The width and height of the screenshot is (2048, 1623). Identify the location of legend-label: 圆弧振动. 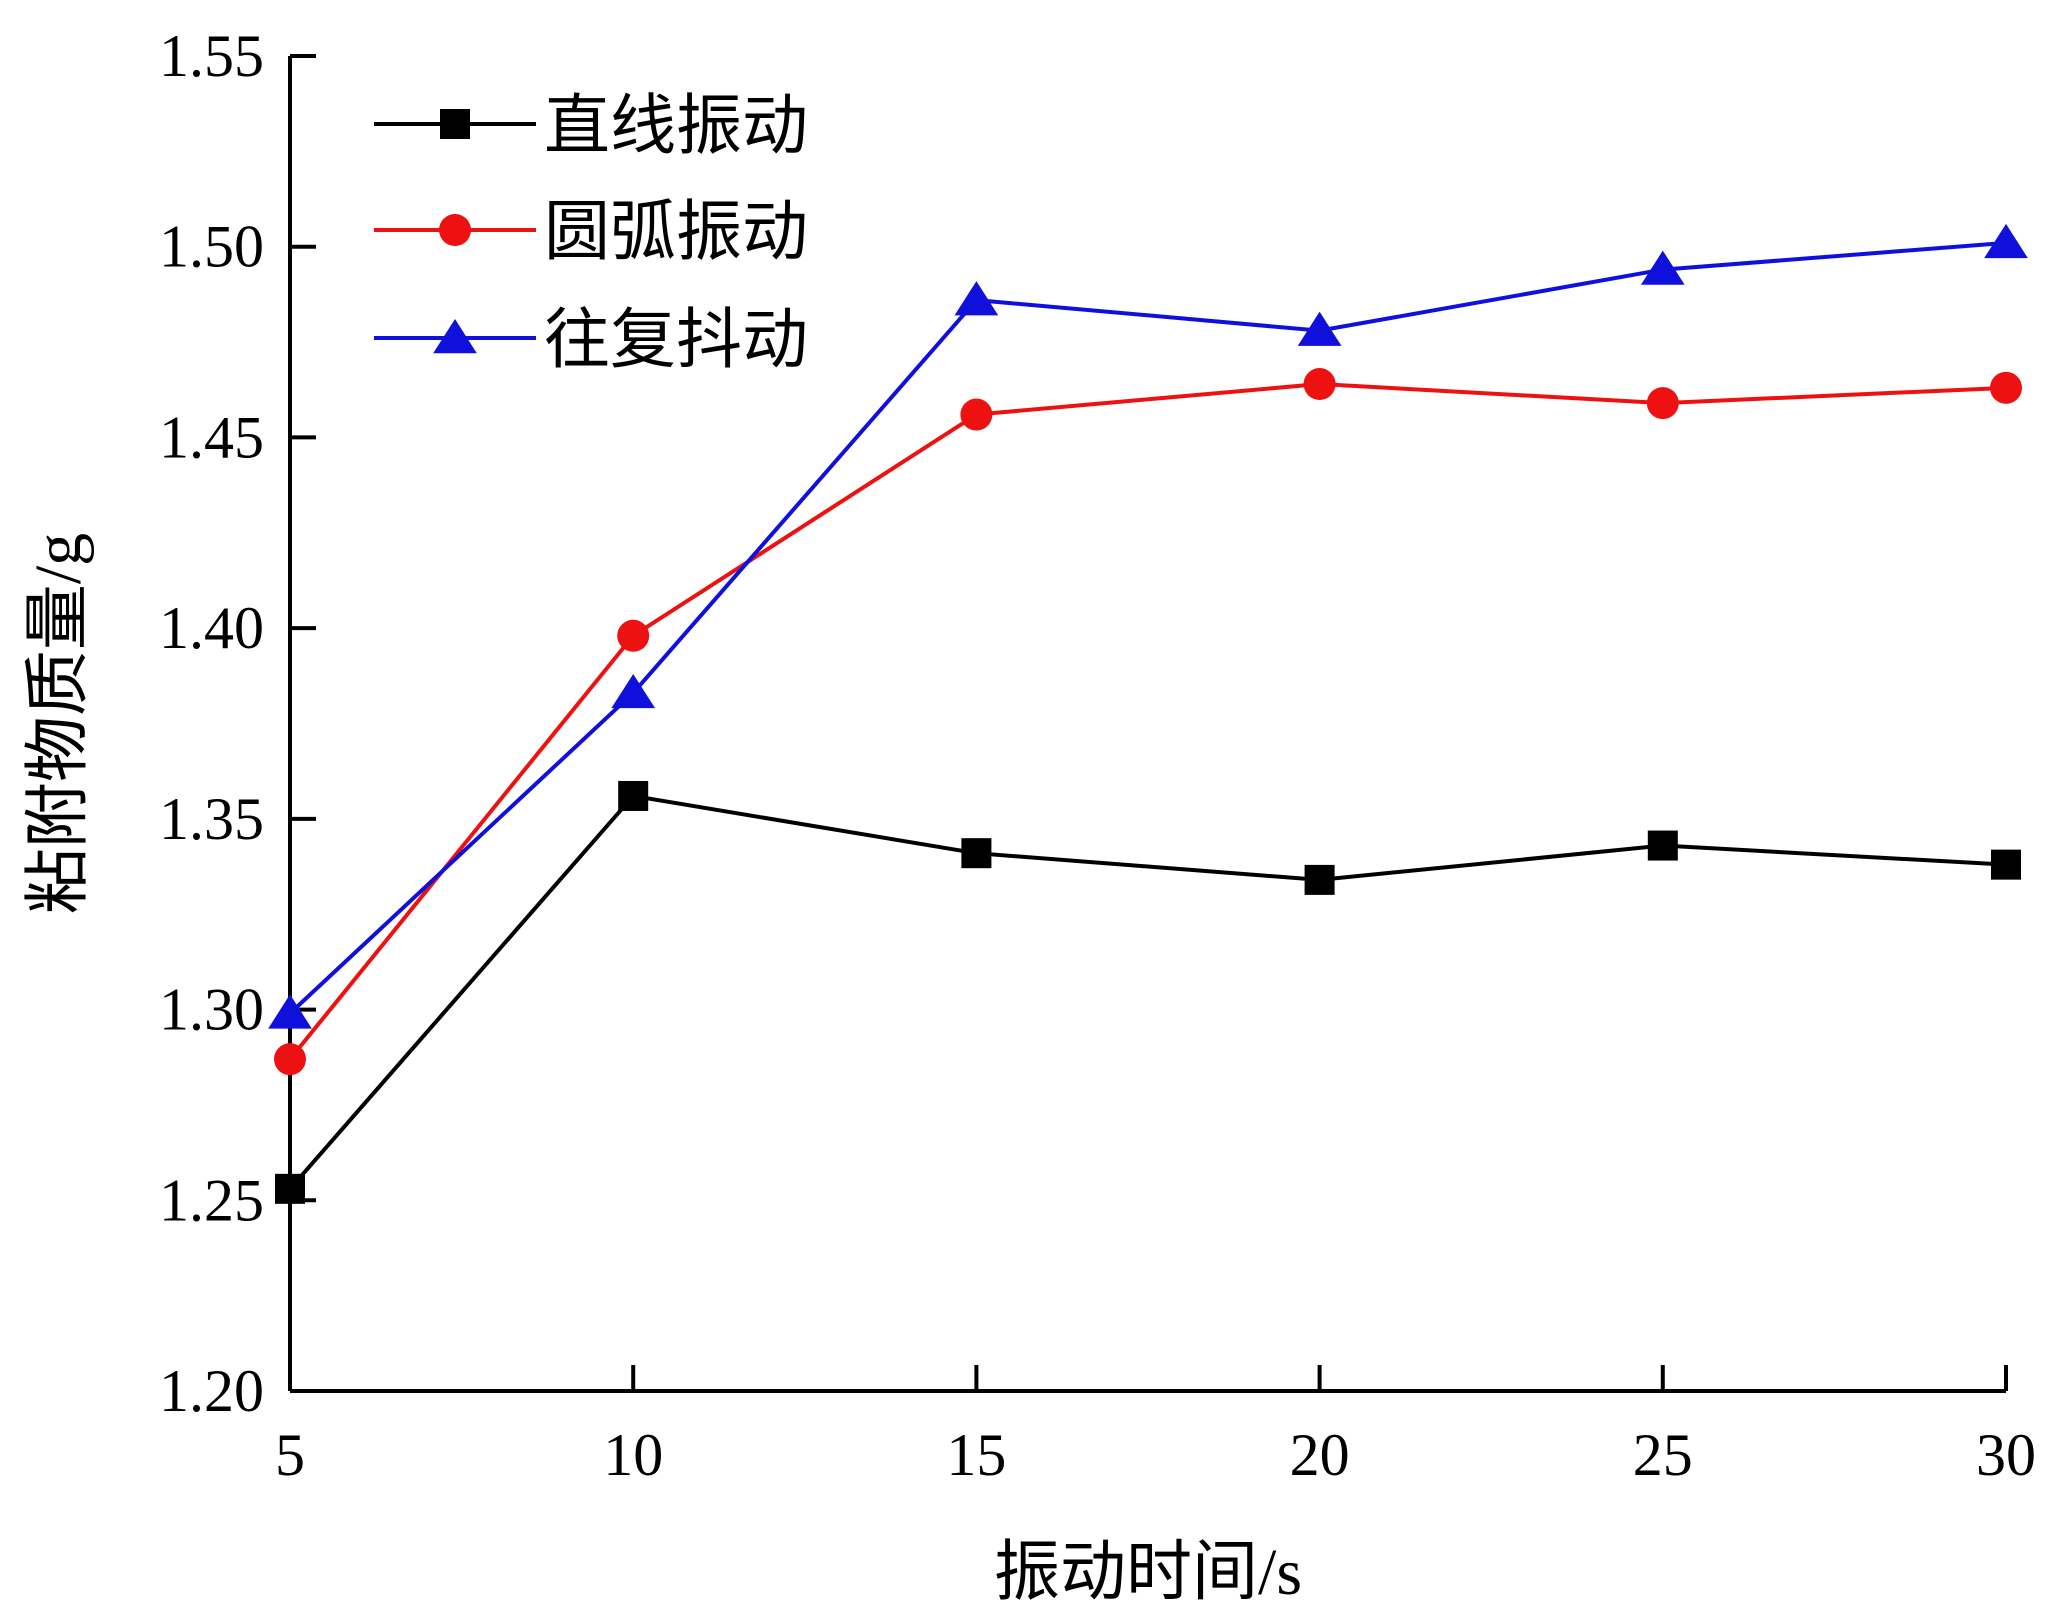
(676, 231).